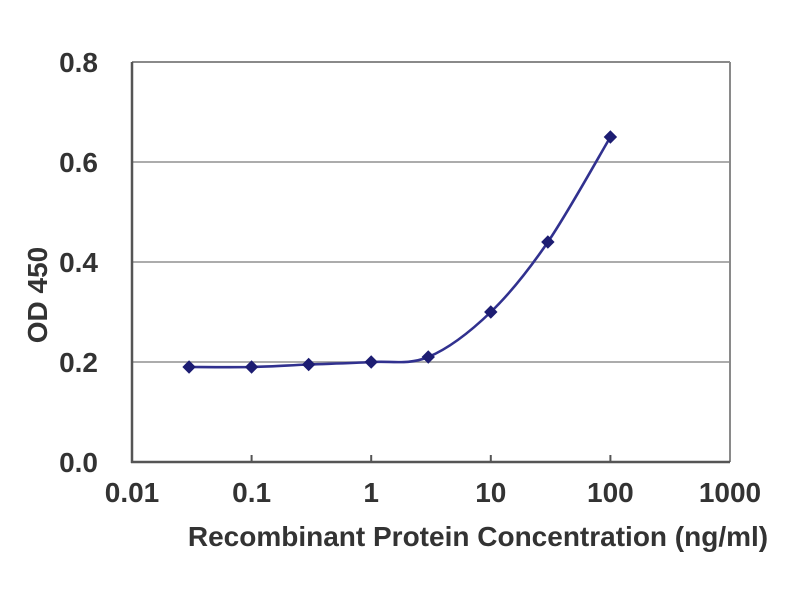  I want to click on y-axis-title: OD 450, so click(37, 295).